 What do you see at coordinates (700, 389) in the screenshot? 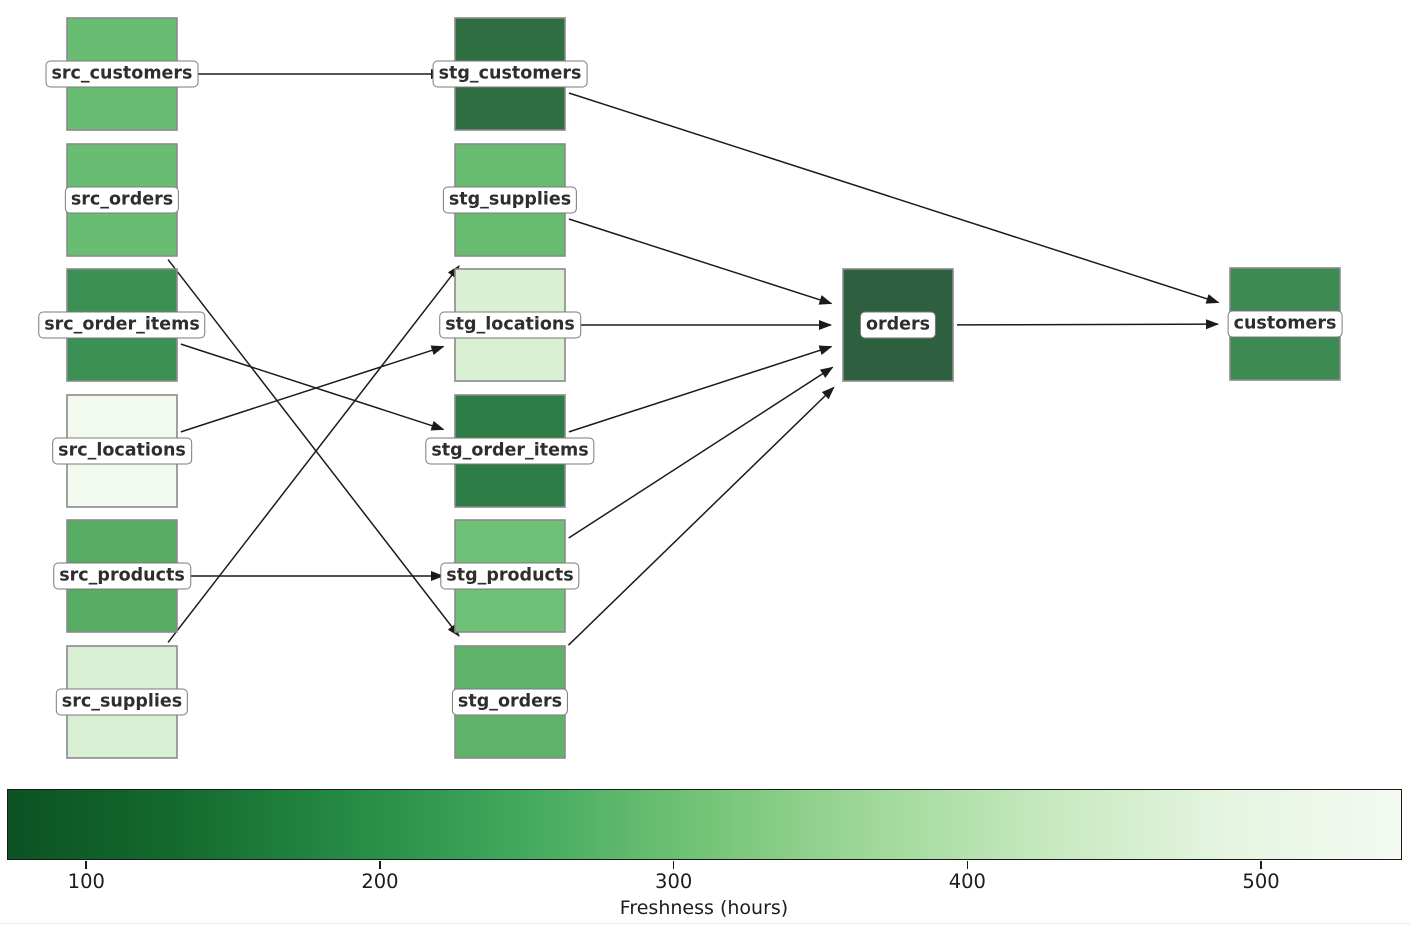
I see `edge-stg_order_items-orders` at bounding box center [700, 389].